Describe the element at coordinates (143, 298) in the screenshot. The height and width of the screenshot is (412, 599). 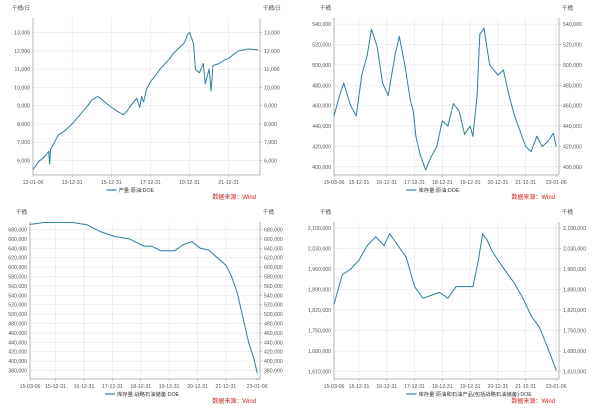
I see `series-line-spr` at that location.